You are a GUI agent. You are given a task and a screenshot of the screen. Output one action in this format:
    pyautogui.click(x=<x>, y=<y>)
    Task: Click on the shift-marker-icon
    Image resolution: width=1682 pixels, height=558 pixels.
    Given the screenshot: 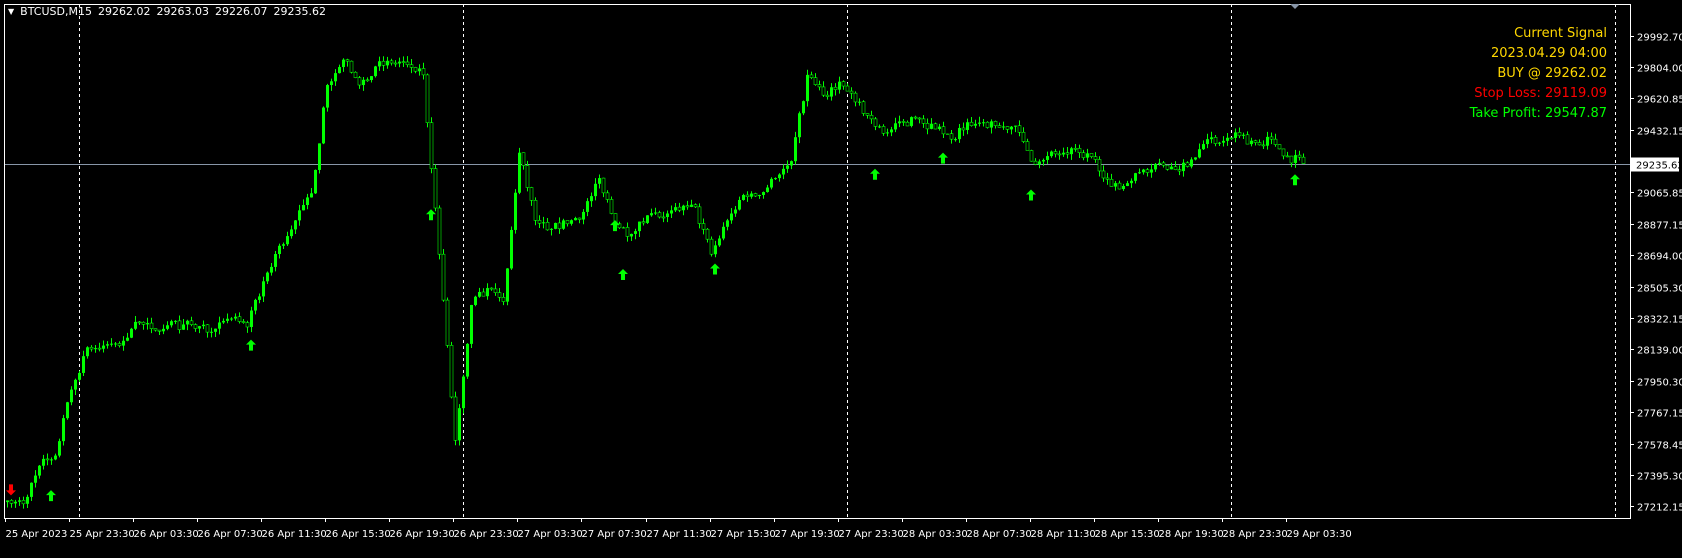 What is the action you would take?
    pyautogui.click(x=1295, y=6)
    